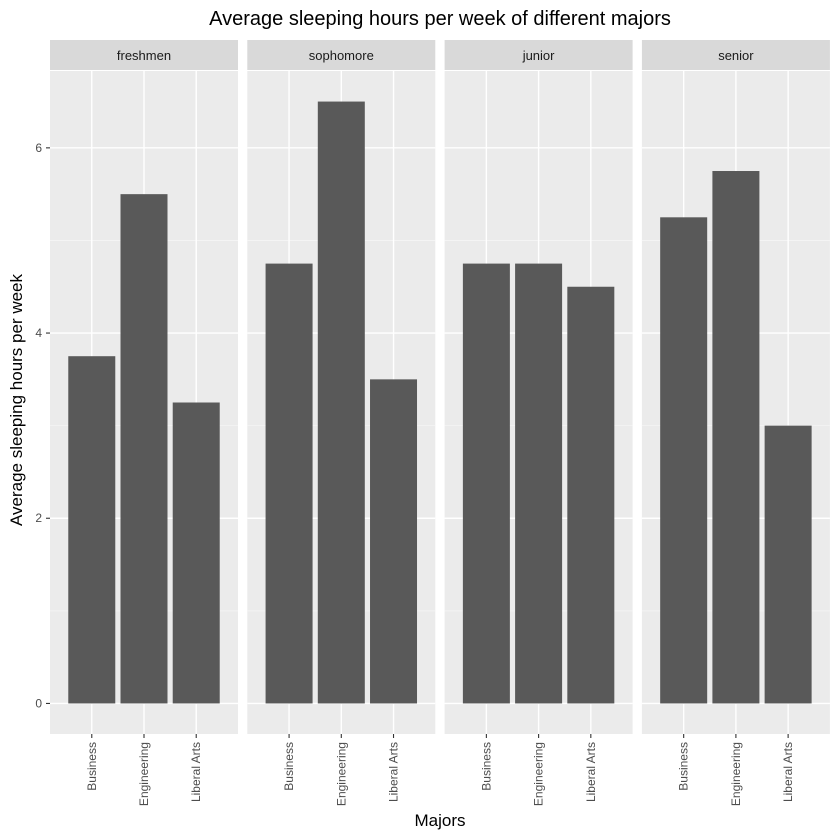  I want to click on x-axis-title: Majors, so click(439, 820).